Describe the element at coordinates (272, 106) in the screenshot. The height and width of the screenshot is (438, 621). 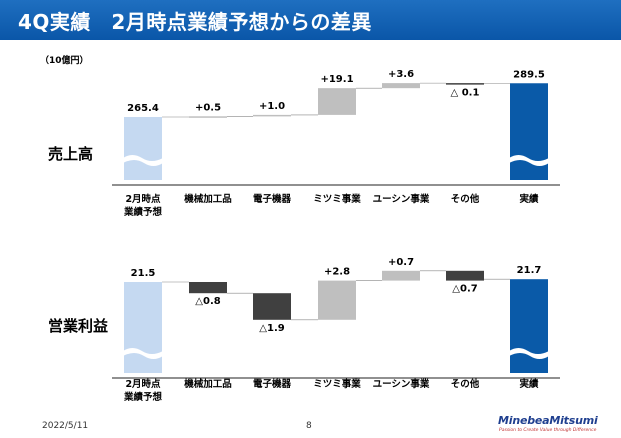
I see `data-label: +1.0` at that location.